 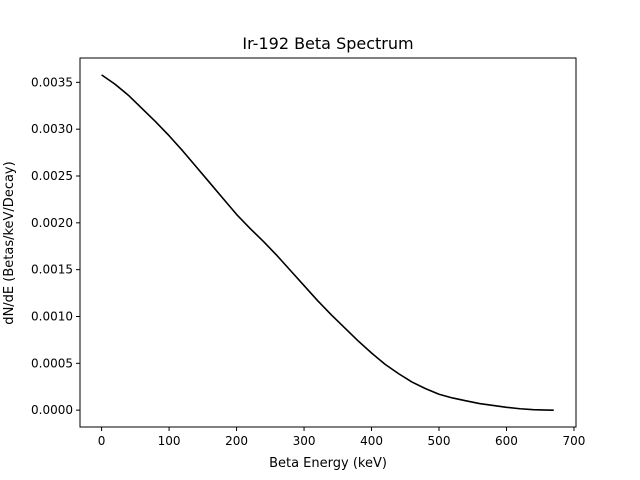 What do you see at coordinates (52, 270) in the screenshot?
I see `y-tick-label: 0.0015` at bounding box center [52, 270].